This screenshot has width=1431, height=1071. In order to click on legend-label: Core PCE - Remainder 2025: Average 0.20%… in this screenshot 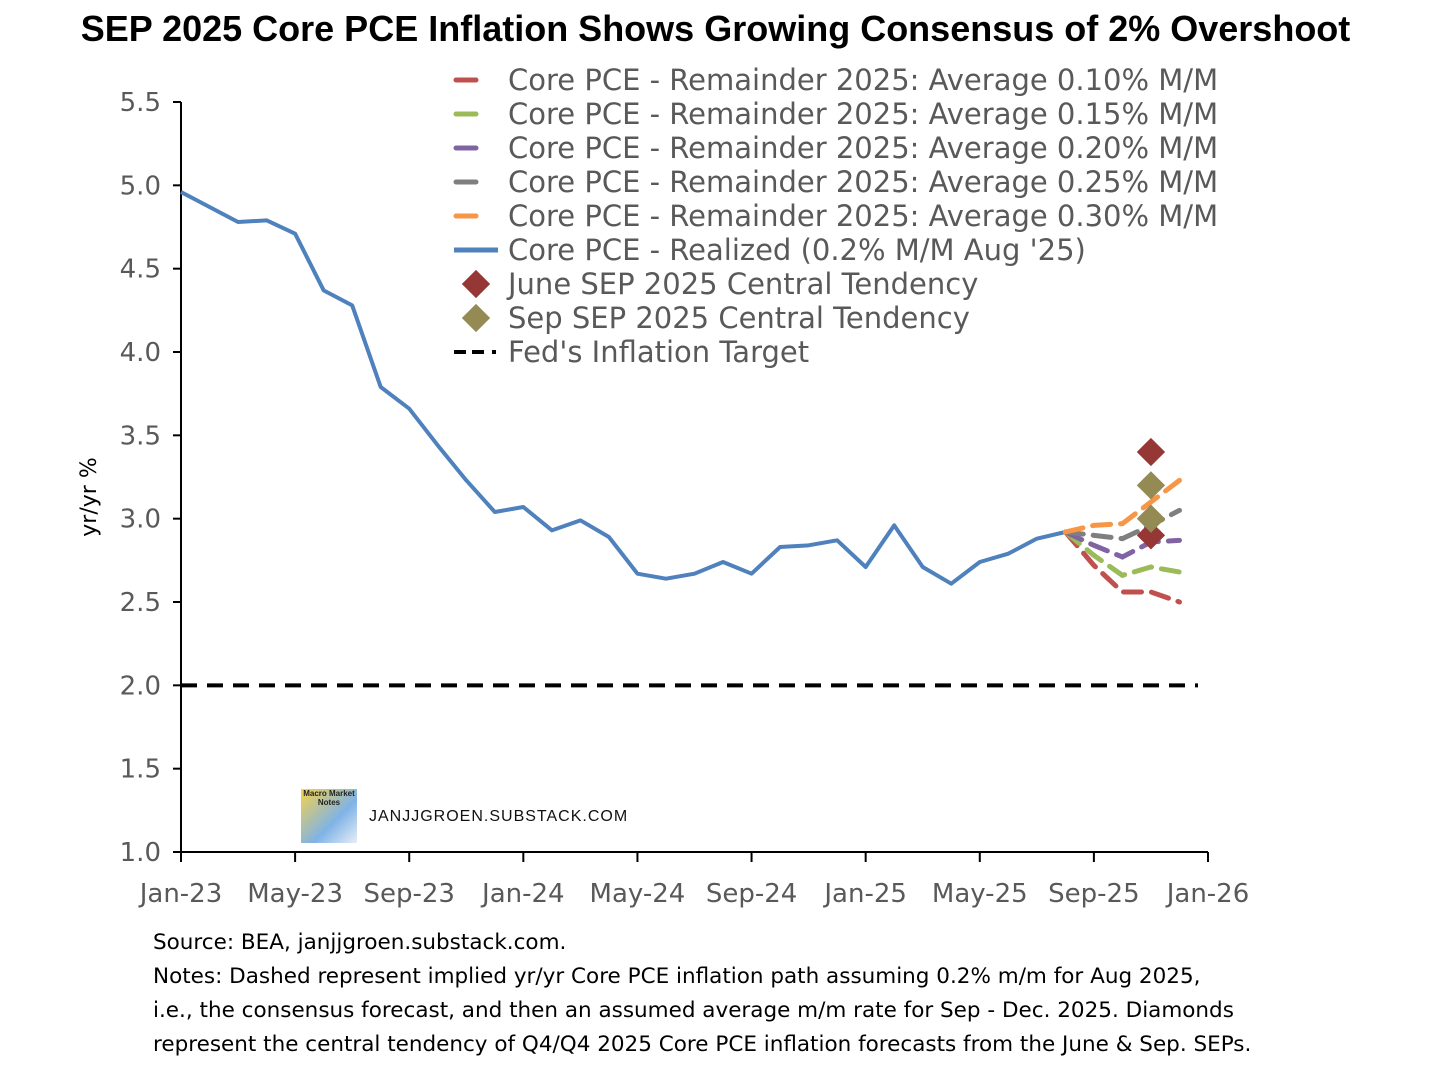, I will do `click(863, 148)`.